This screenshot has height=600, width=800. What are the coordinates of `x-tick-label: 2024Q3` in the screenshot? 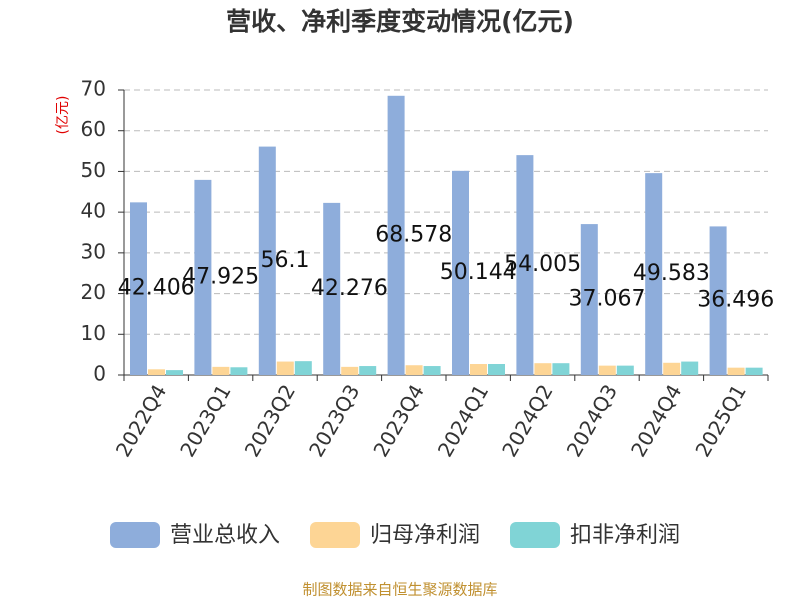 It's located at (592, 420).